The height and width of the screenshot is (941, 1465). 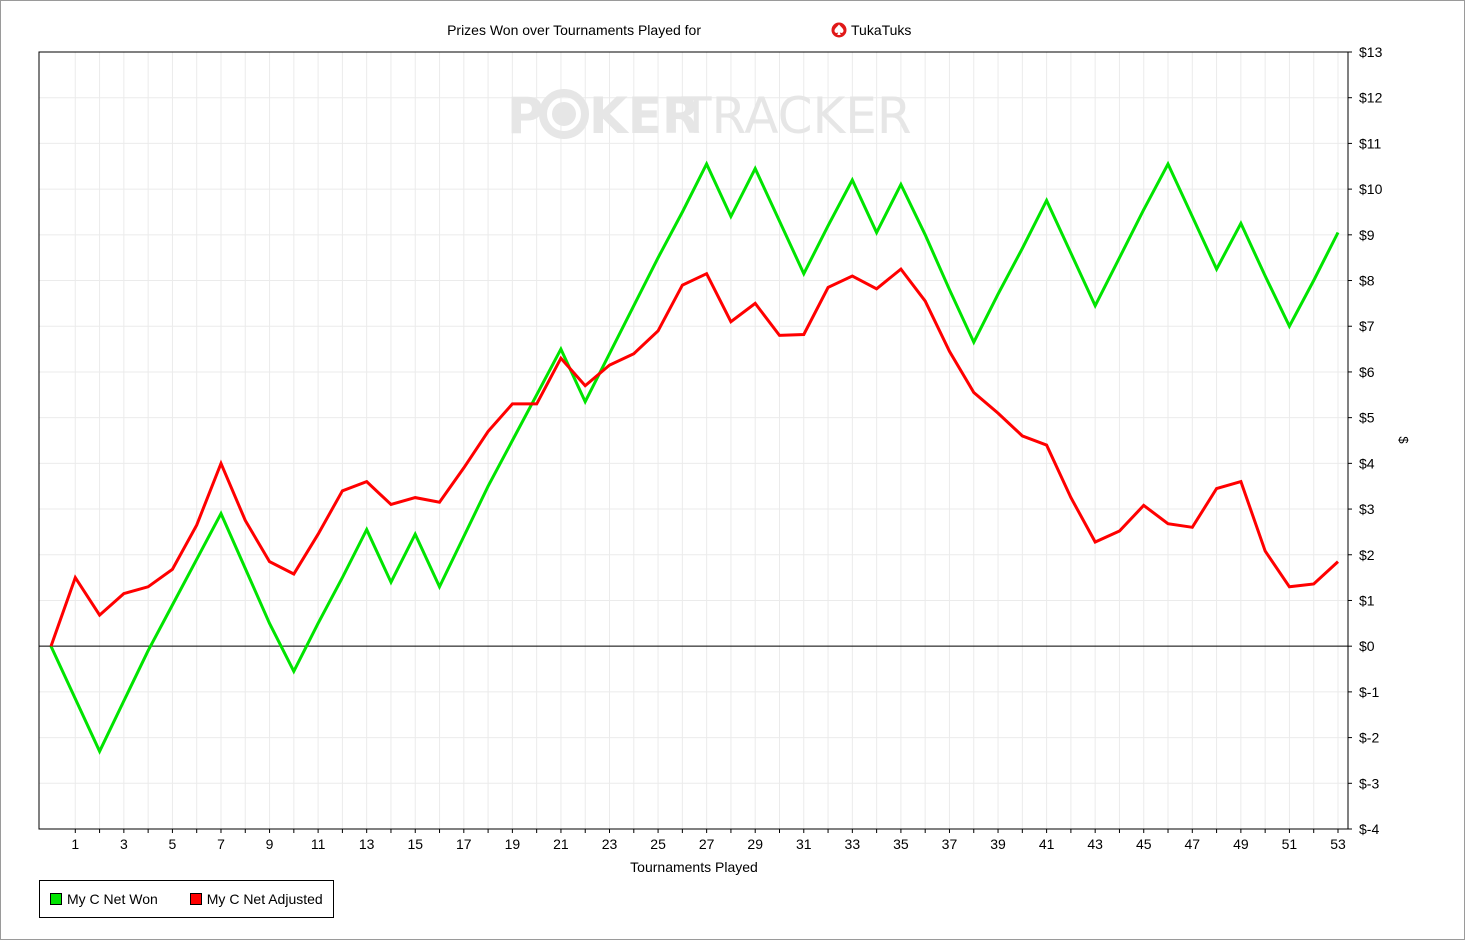 I want to click on y-tick-label: $6, so click(x=1367, y=372).